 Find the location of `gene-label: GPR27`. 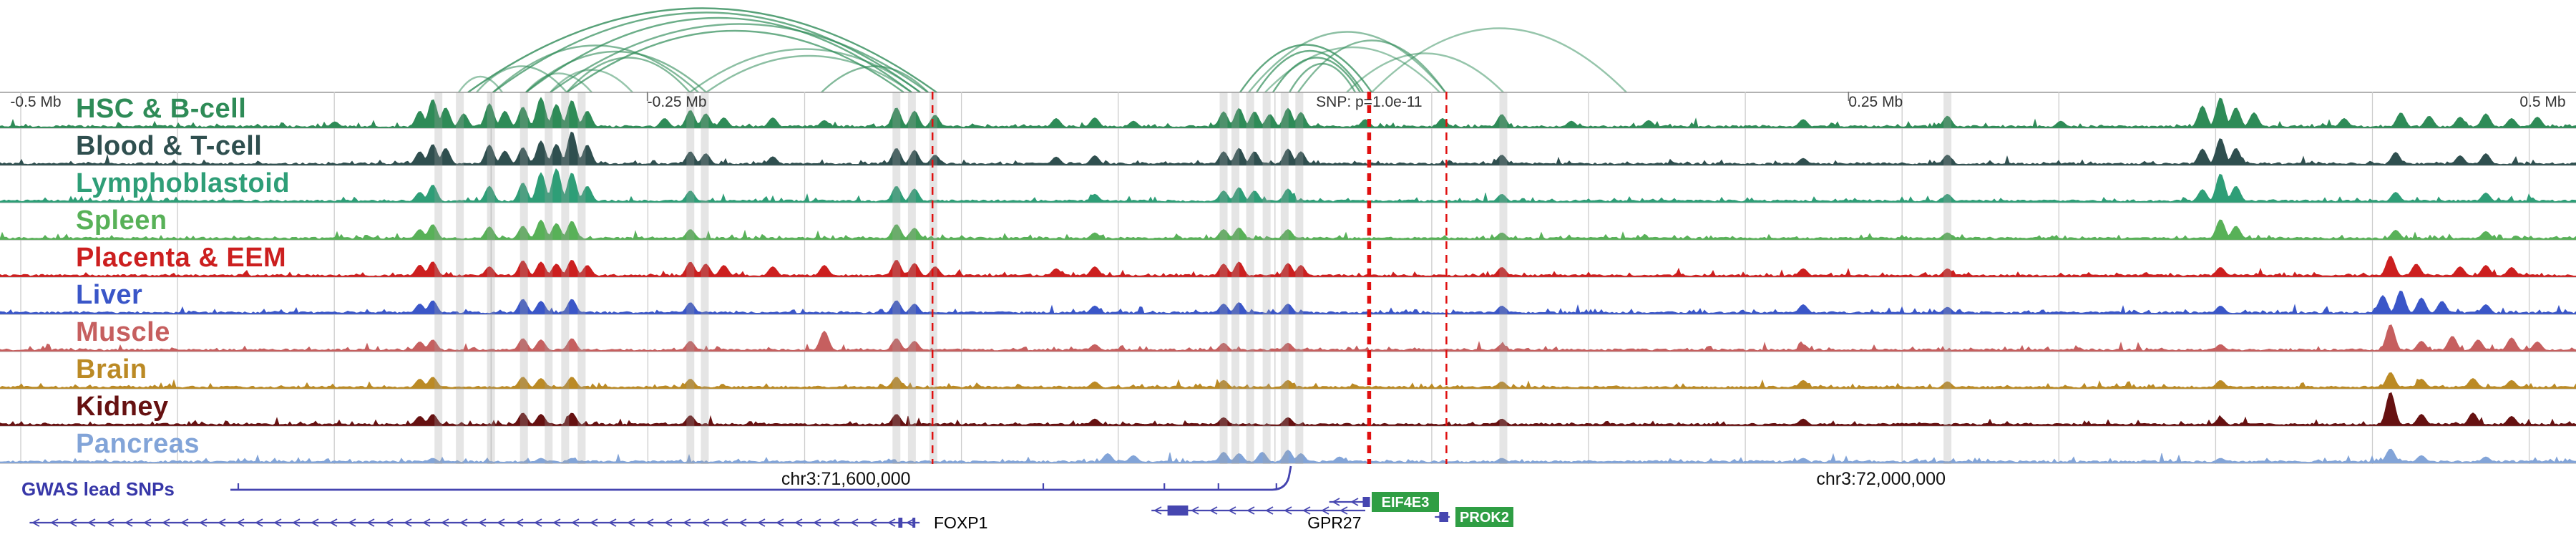

gene-label: GPR27 is located at coordinates (1334, 522).